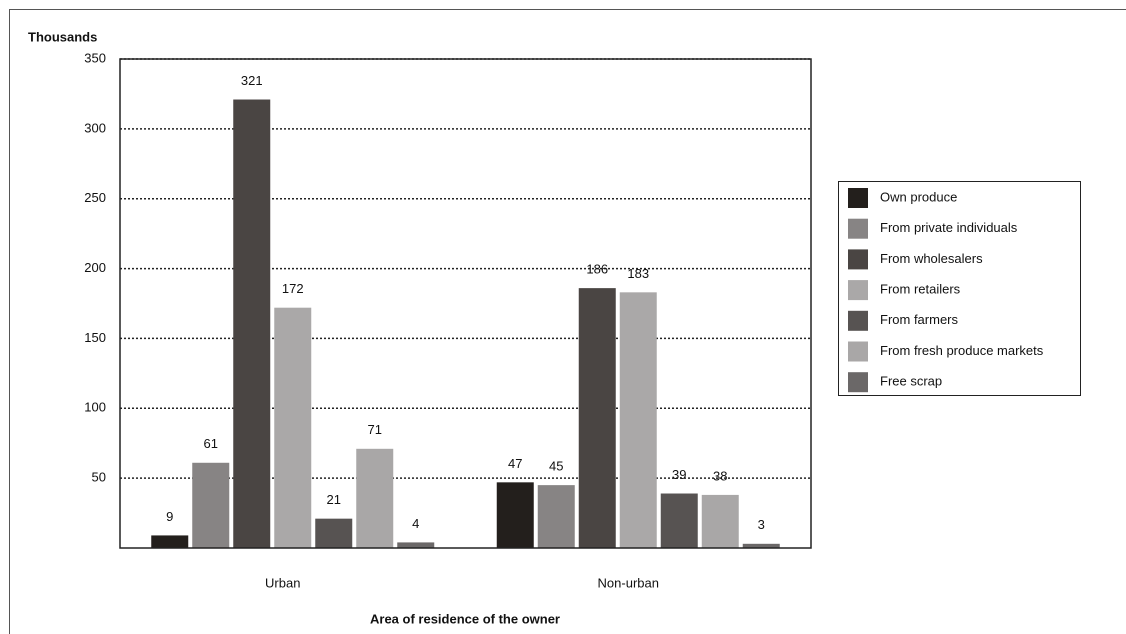 The width and height of the screenshot is (1126, 634). I want to click on y-tick-label: 150, so click(95, 337).